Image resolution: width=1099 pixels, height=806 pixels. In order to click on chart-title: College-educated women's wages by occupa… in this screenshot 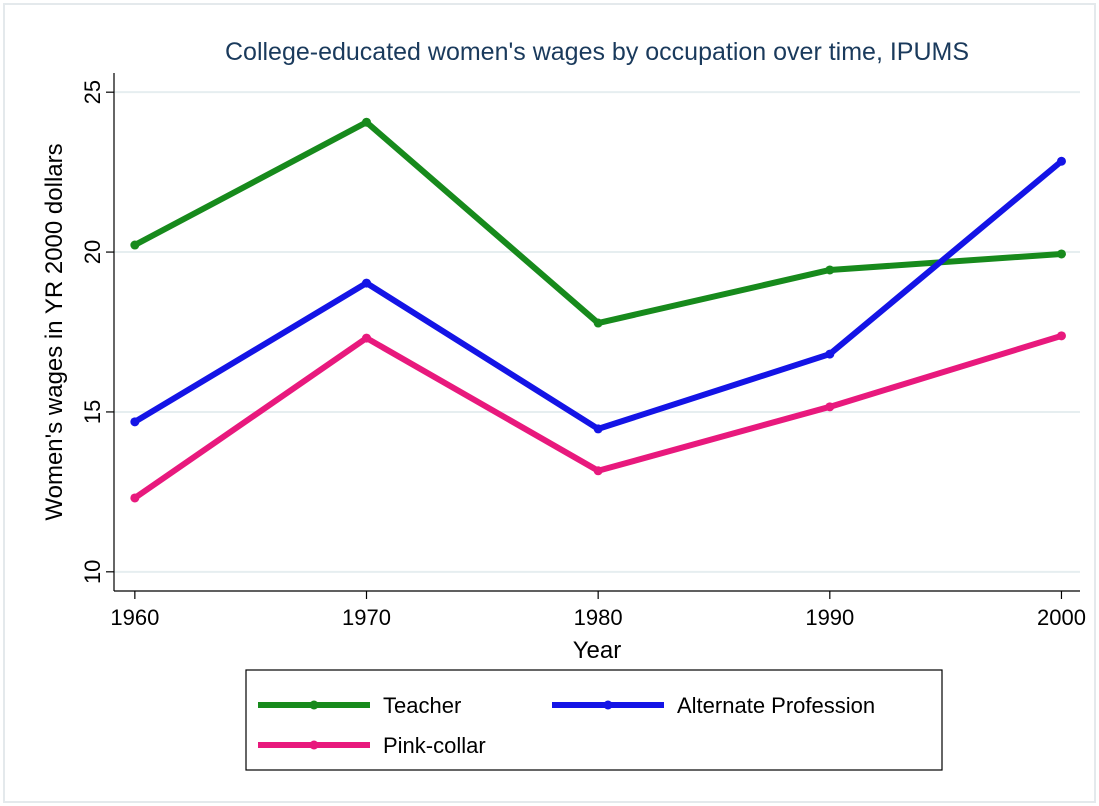, I will do `click(597, 52)`.